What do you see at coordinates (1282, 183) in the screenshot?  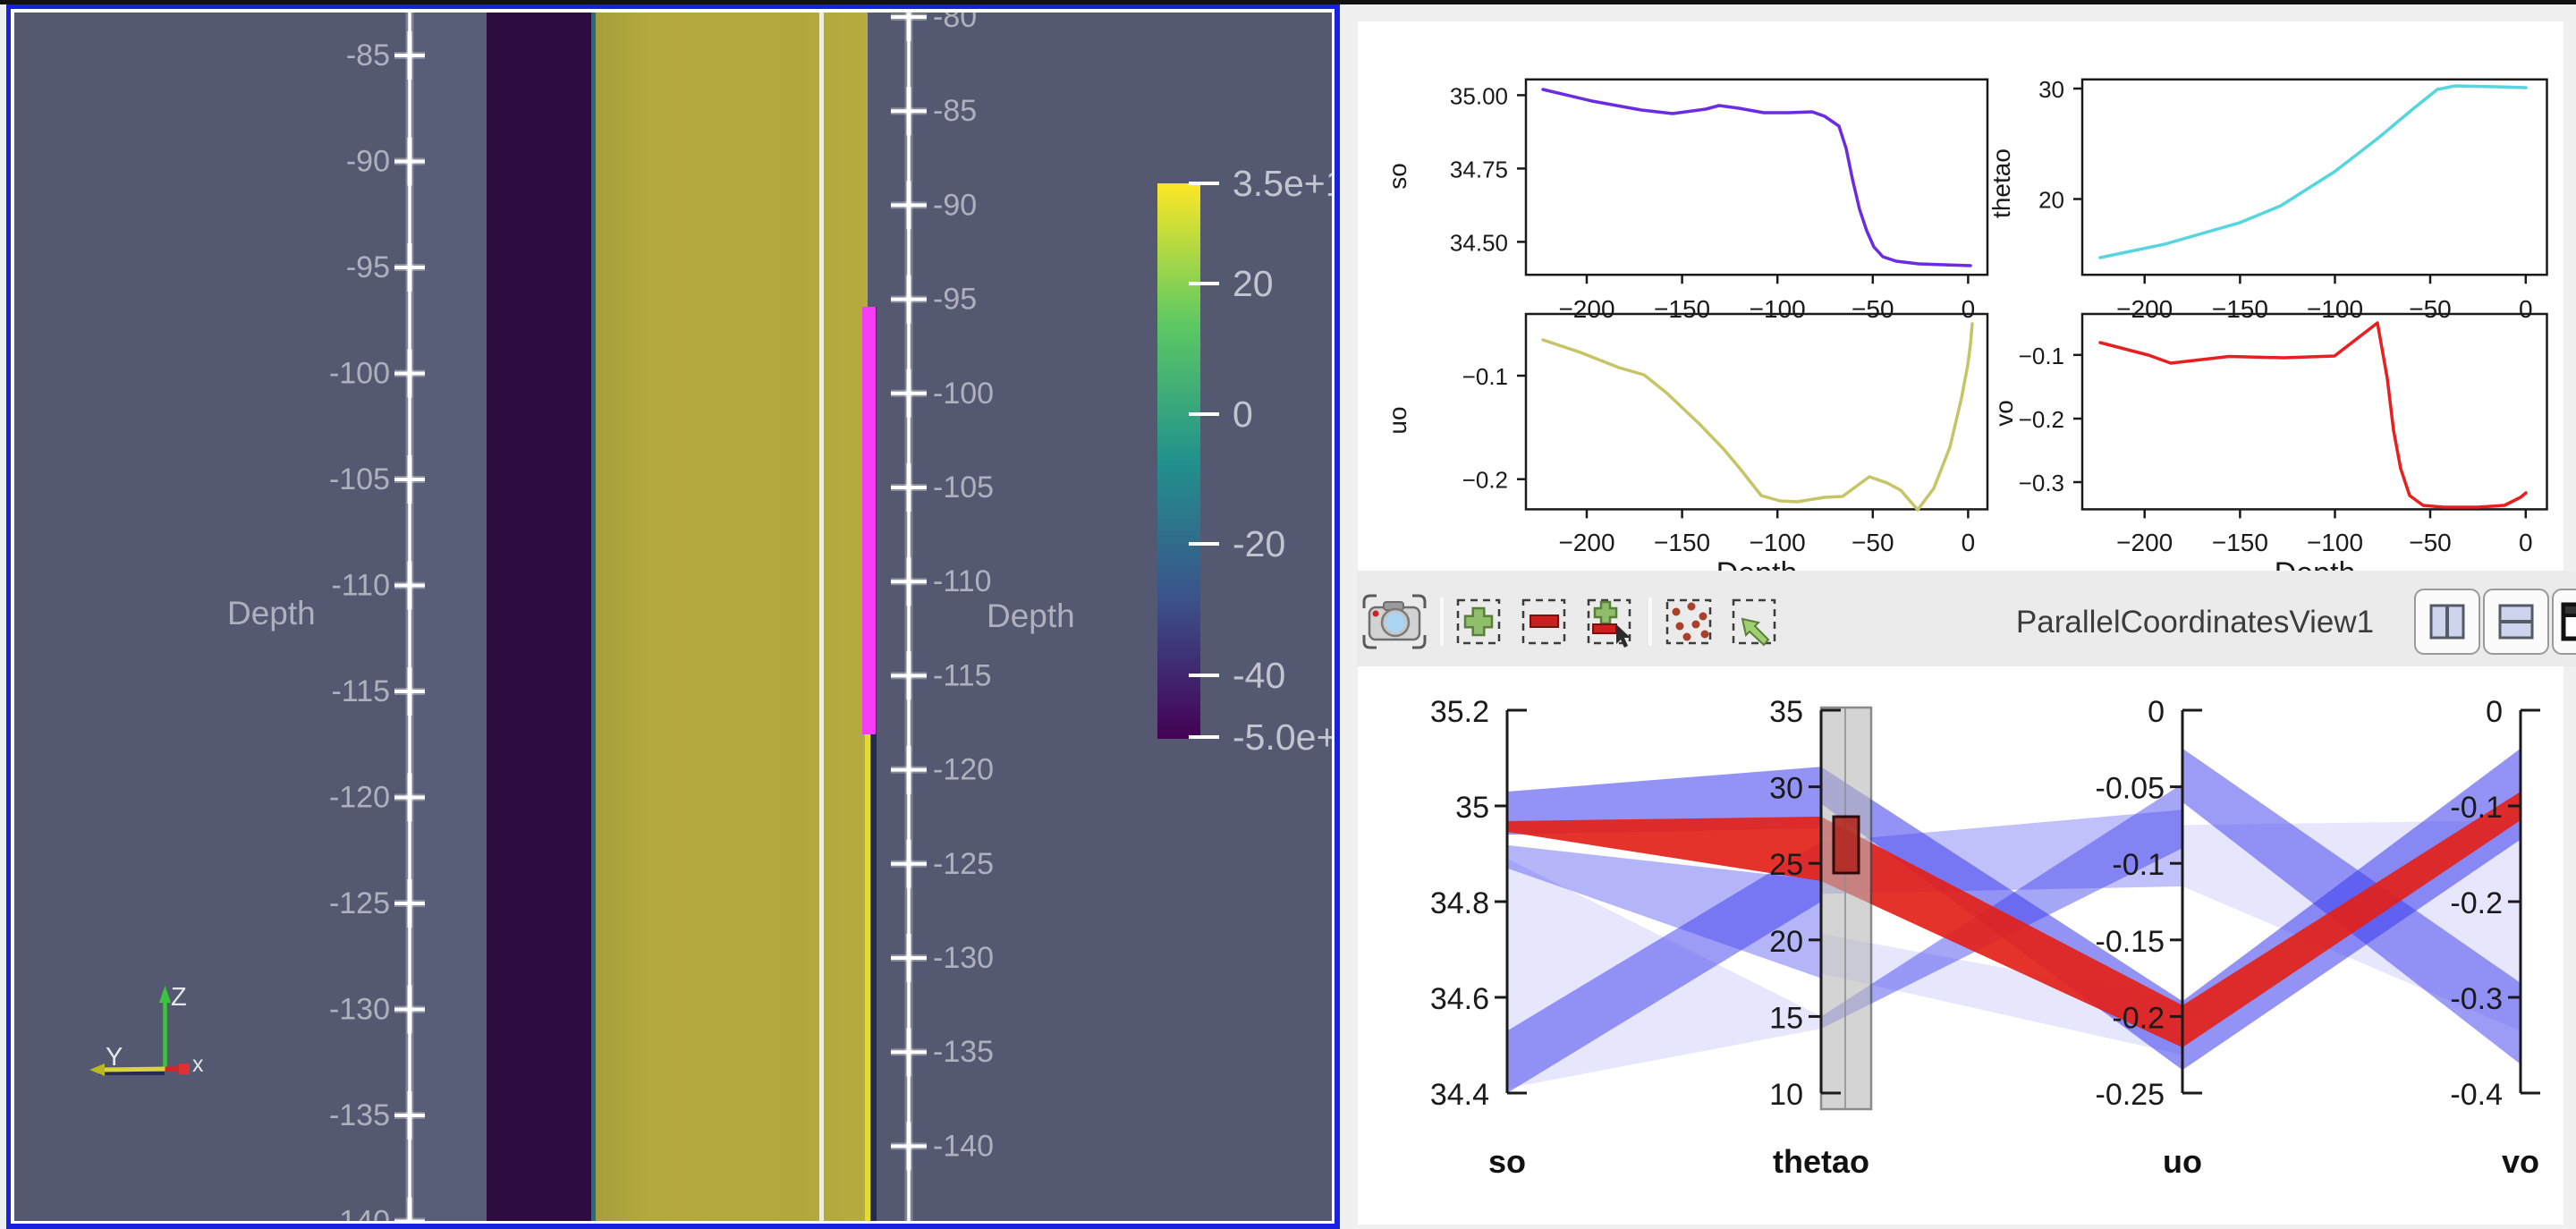 I see `svg-text: 3.5e+1` at bounding box center [1282, 183].